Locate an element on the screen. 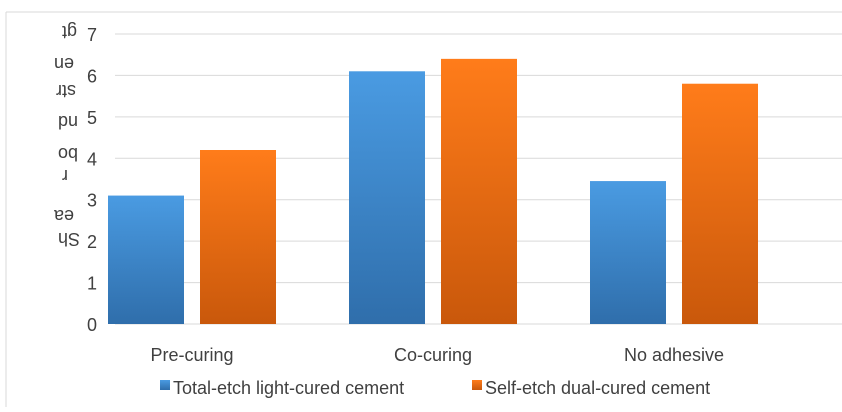 The height and width of the screenshot is (412, 842). x-axis-ticks: Pre-curing Co-curing No adhesive is located at coordinates (437, 355).